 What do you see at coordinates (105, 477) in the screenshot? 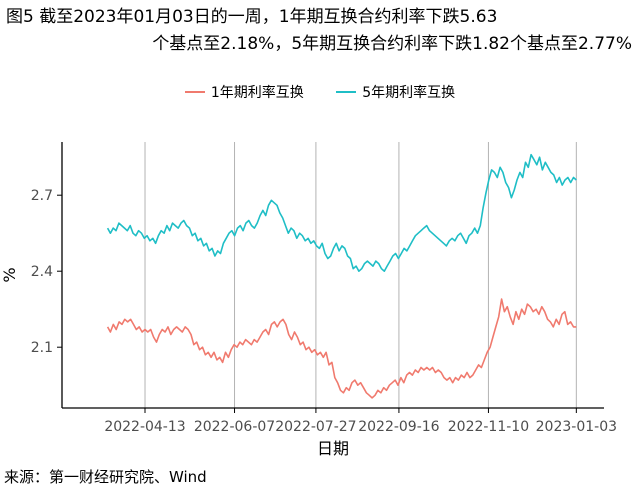
I see `source-note: 来源：第一财经研究院、Wind` at bounding box center [105, 477].